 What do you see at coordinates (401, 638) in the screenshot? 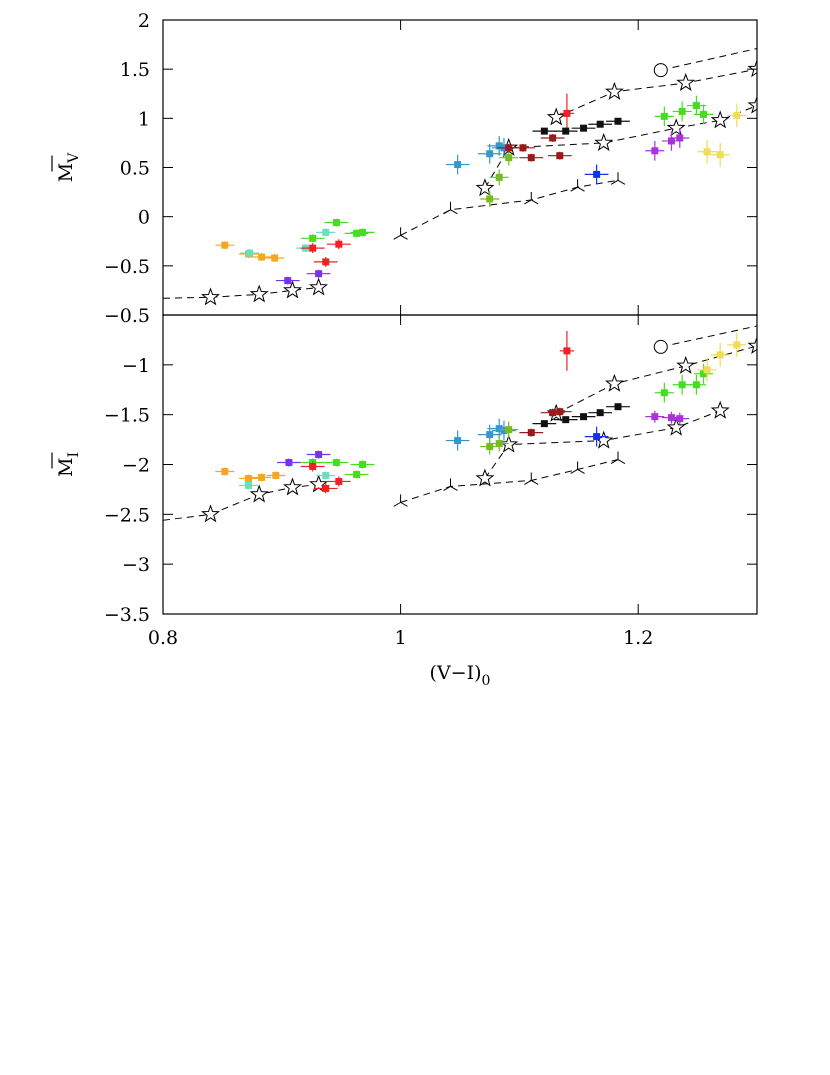
I see `x-tick-label: 1` at bounding box center [401, 638].